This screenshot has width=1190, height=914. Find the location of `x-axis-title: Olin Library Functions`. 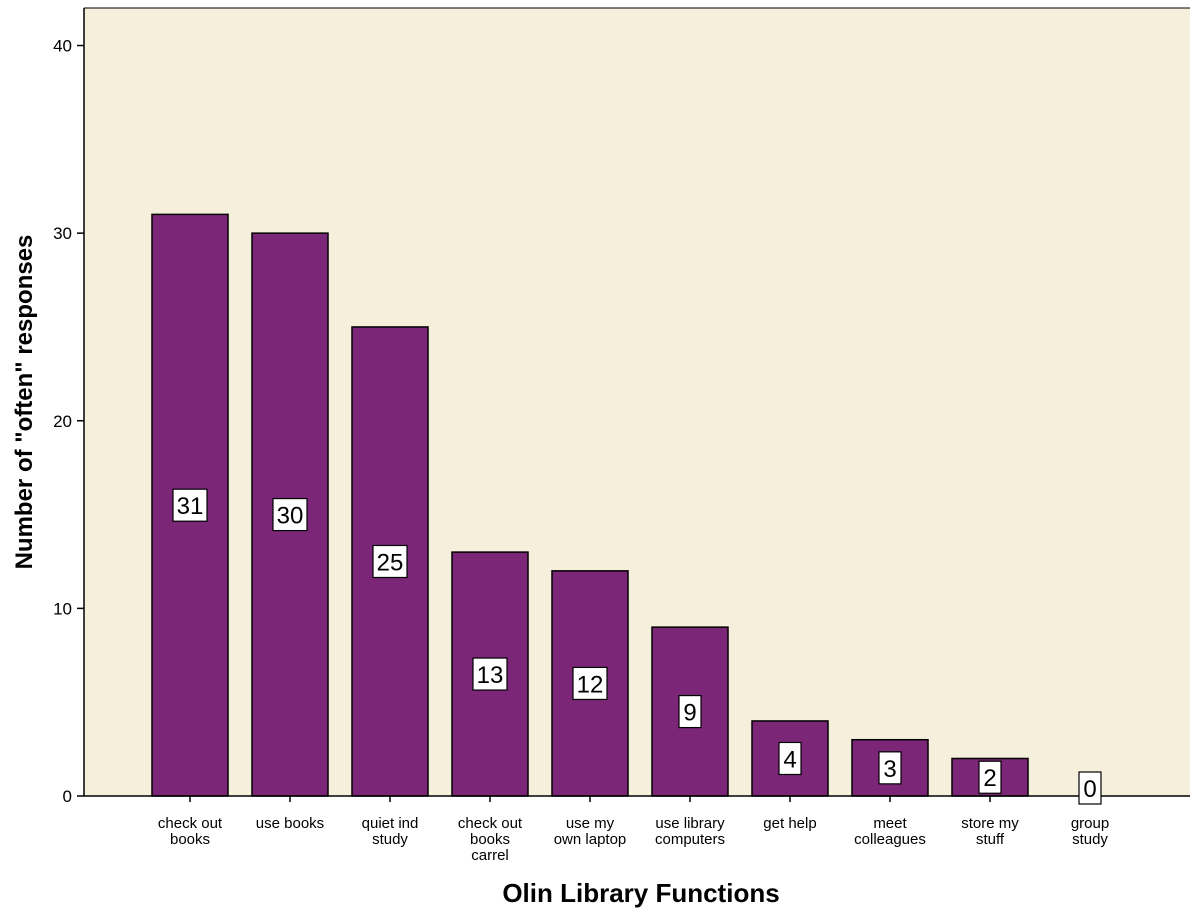

x-axis-title: Olin Library Functions is located at coordinates (640, 893).